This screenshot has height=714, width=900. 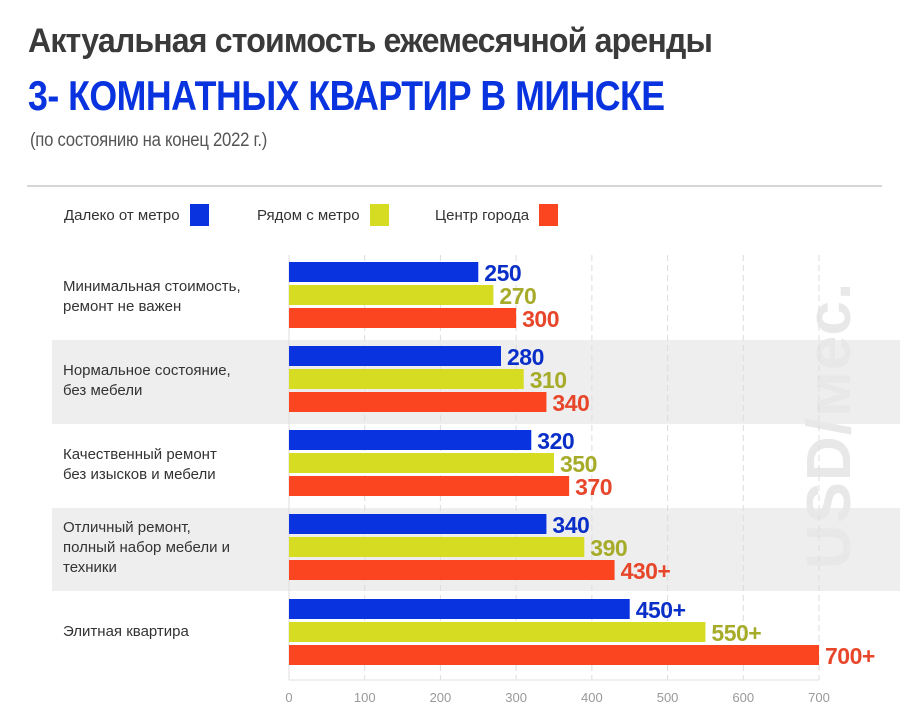 What do you see at coordinates (743, 697) in the screenshot?
I see `x-tick-label: 600` at bounding box center [743, 697].